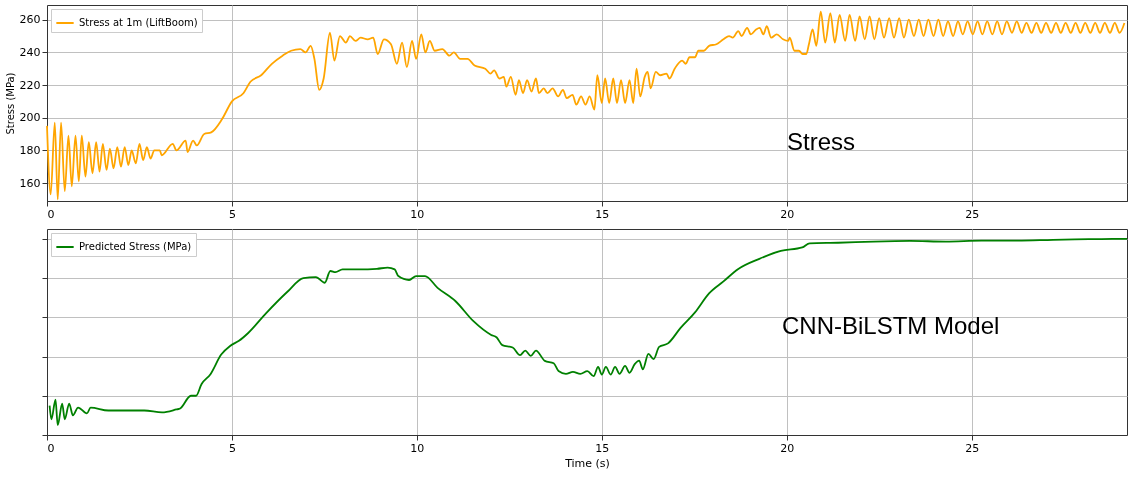  I want to click on y-tick-label: 160, so click(30, 183).